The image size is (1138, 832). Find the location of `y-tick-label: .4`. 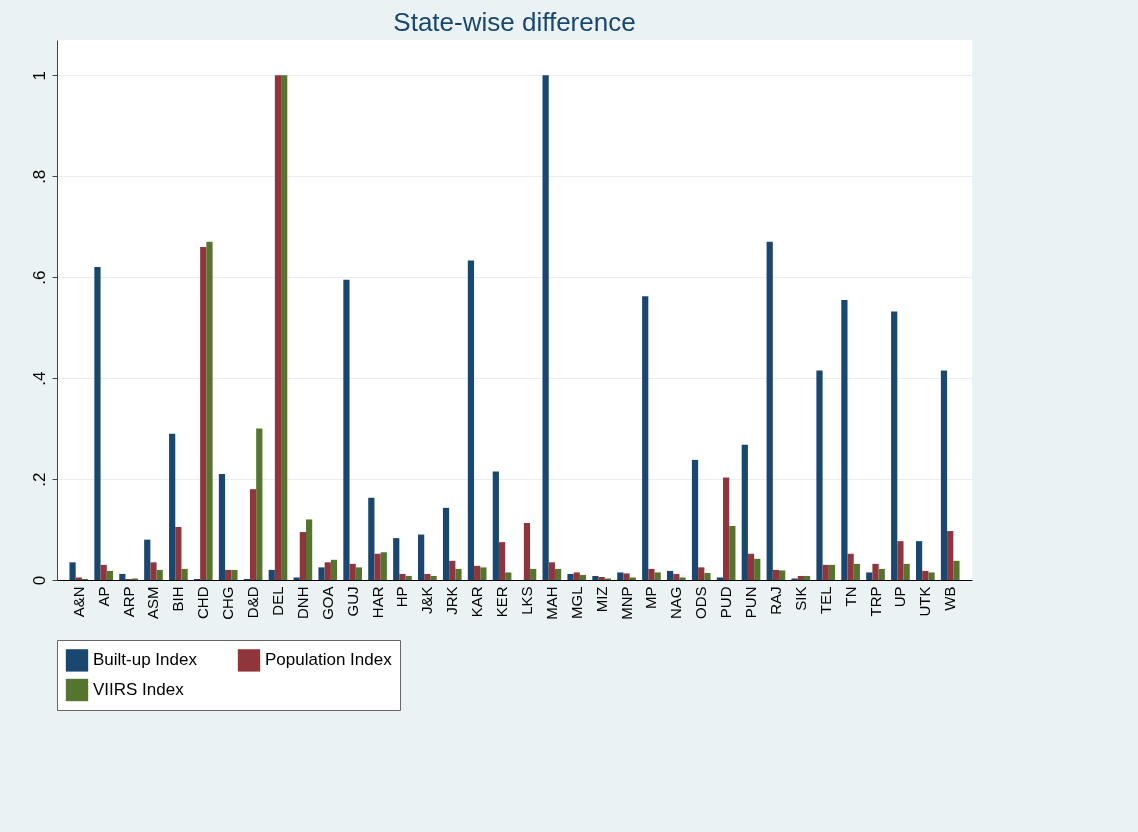

y-tick-label: .4 is located at coordinates (39, 378).